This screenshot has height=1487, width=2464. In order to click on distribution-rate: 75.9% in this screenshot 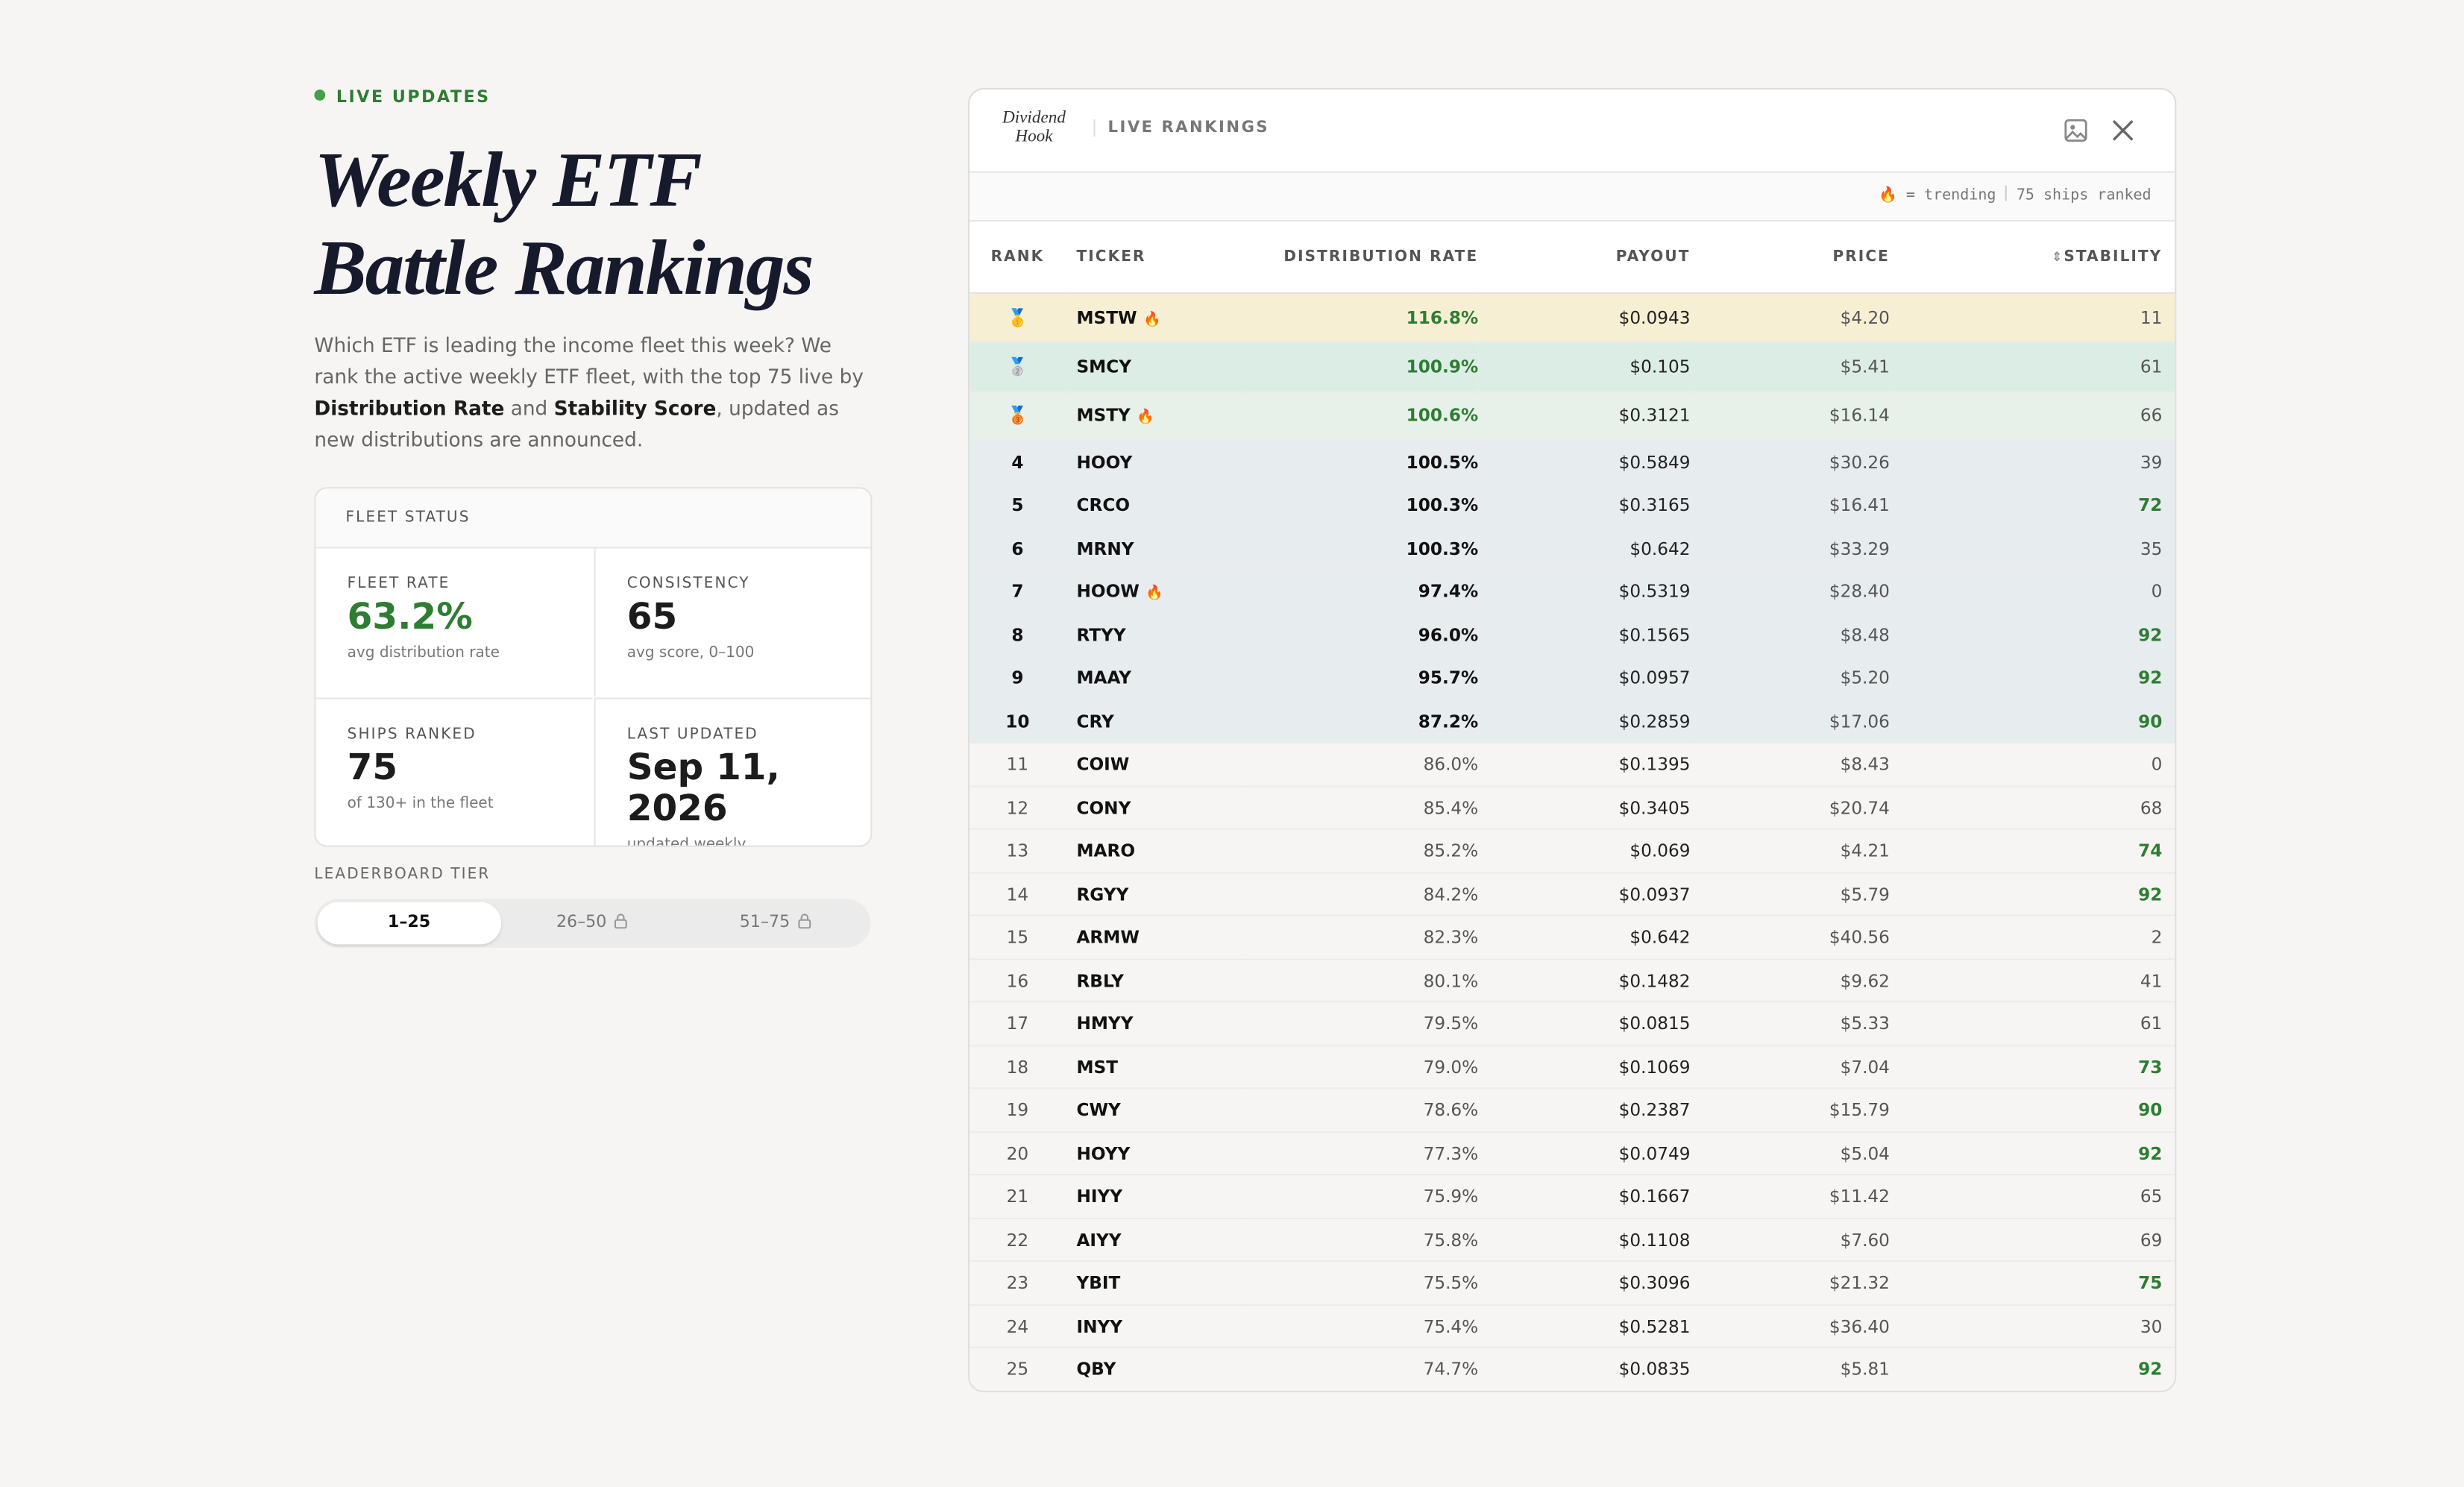, I will do `click(1362, 1197)`.